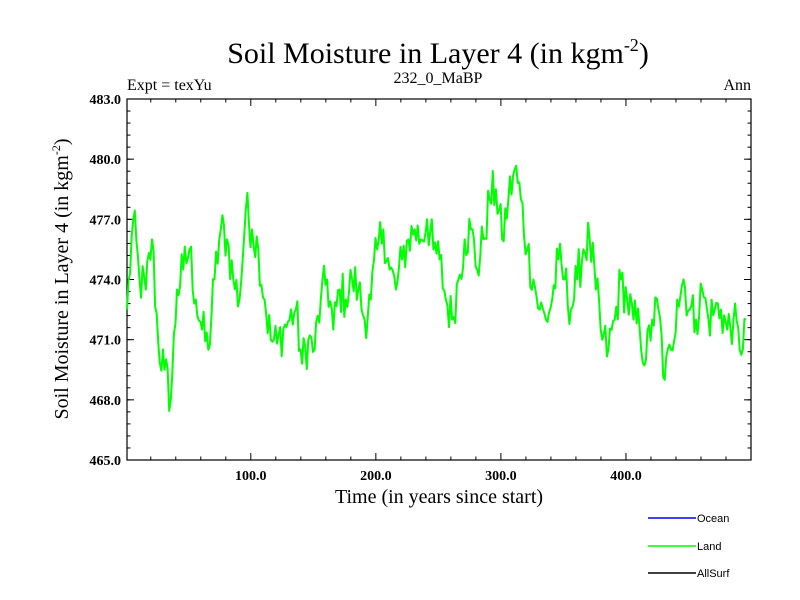 Image resolution: width=800 pixels, height=600 pixels. Describe the element at coordinates (689, 546) in the screenshot. I see `legend: Ocean Land AllSurf` at that location.